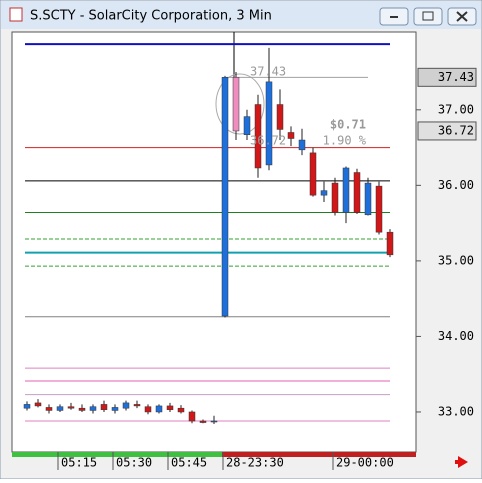 This screenshot has height=483, width=482. I want to click on y-tick-label: 33.00, so click(456, 411).